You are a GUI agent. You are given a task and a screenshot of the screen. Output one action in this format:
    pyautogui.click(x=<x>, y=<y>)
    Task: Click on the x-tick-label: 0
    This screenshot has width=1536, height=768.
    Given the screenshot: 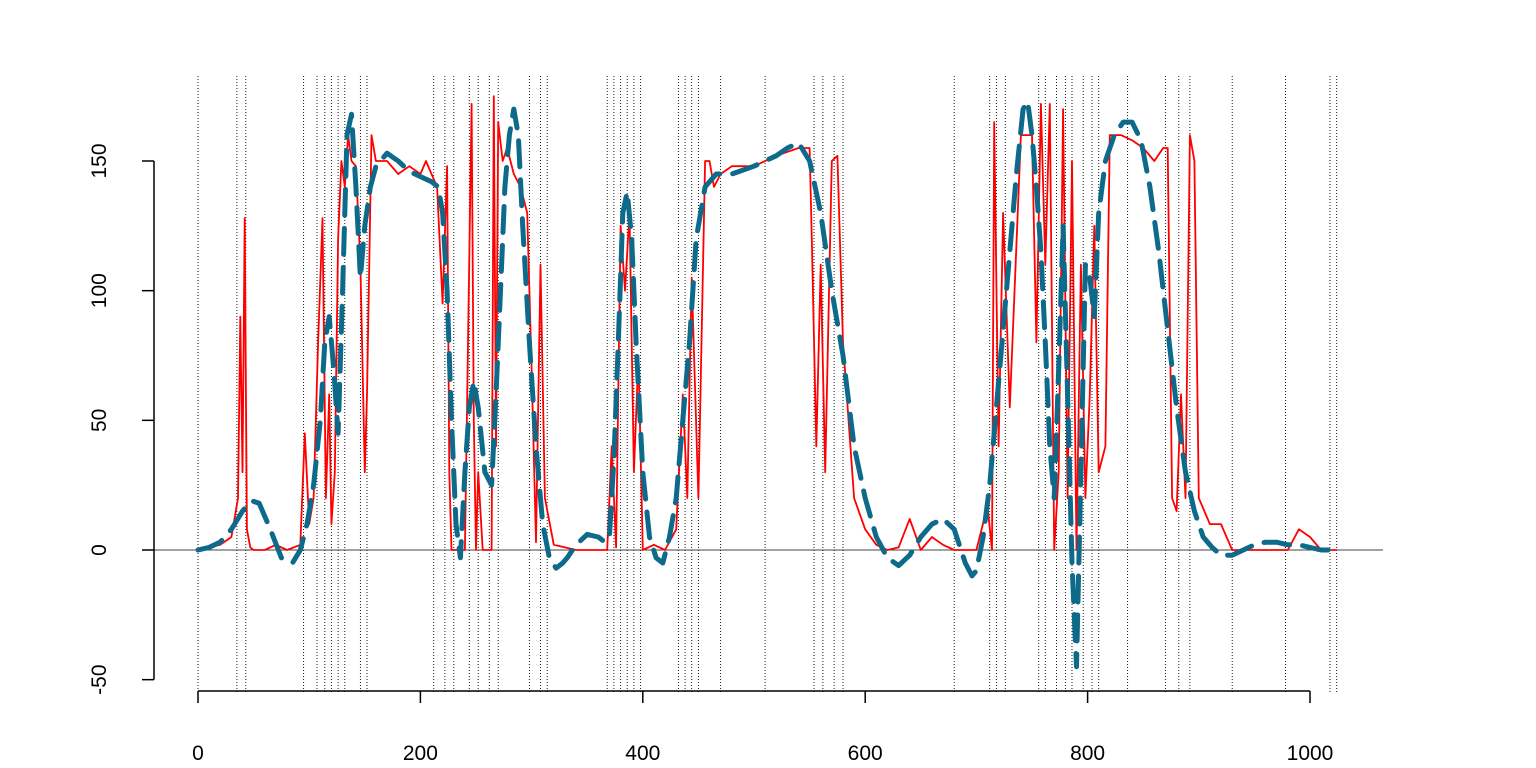 What is the action you would take?
    pyautogui.click(x=198, y=753)
    